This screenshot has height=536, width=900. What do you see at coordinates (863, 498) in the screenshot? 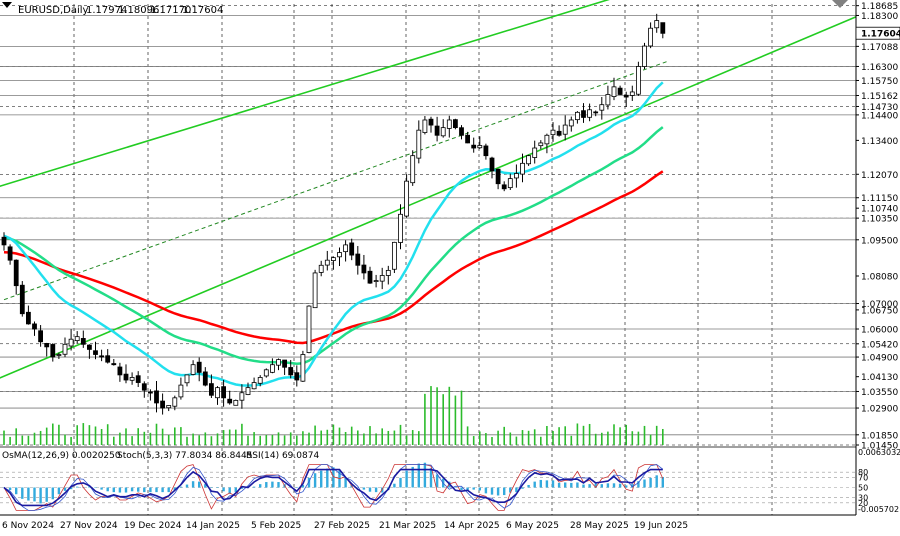
I see `sub-level-label: 30` at bounding box center [863, 498].